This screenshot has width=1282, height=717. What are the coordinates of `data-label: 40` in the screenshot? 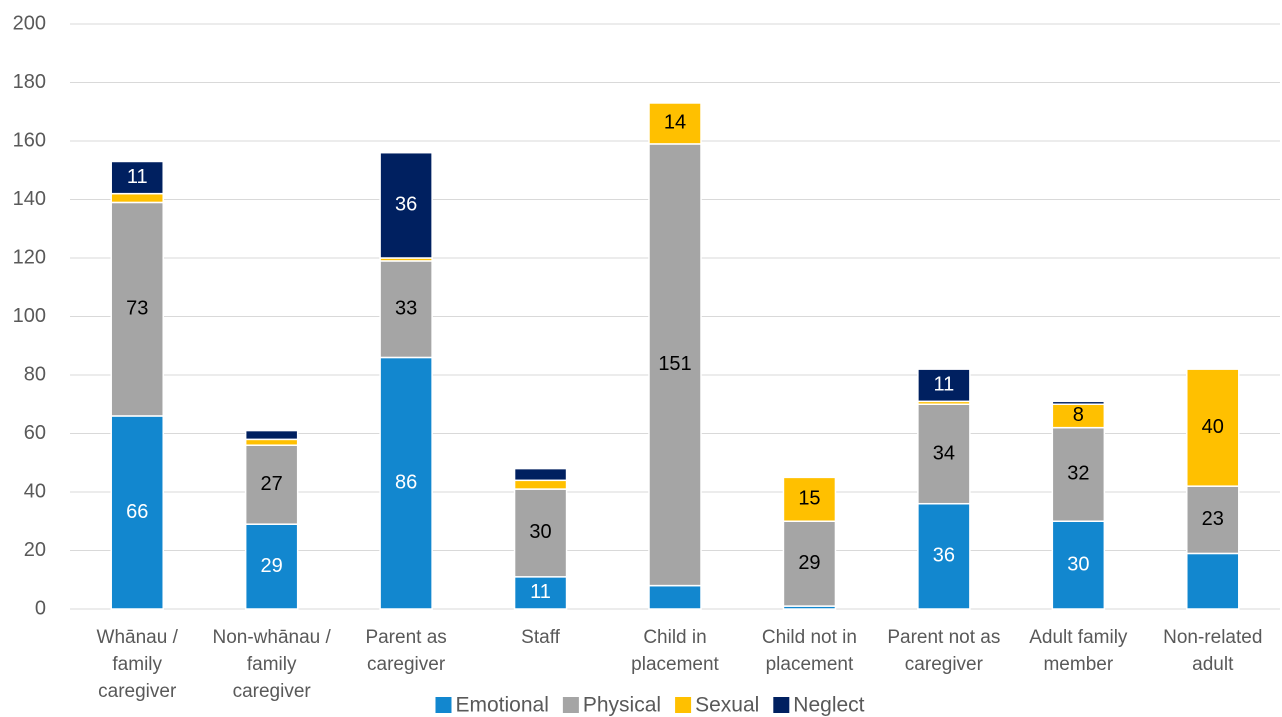 It's located at (1213, 427).